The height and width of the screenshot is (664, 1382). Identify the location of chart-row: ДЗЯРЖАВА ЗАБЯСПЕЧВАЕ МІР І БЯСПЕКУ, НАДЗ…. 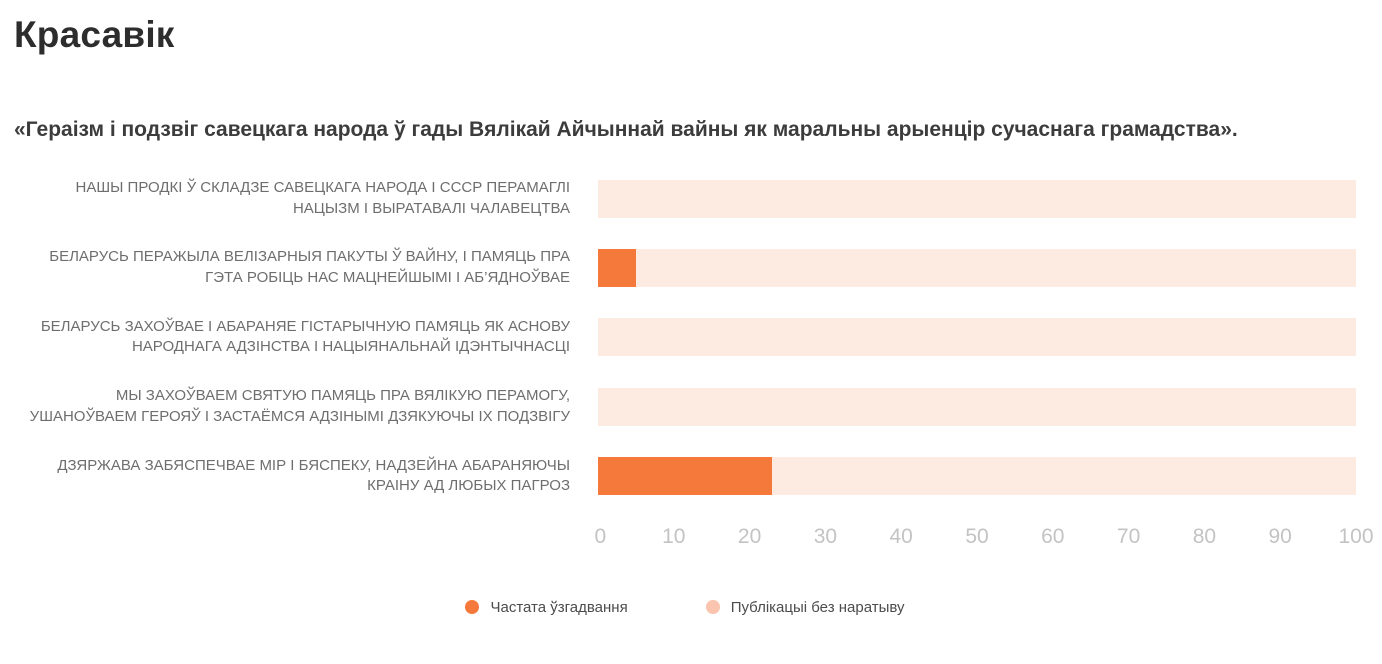
(685, 476).